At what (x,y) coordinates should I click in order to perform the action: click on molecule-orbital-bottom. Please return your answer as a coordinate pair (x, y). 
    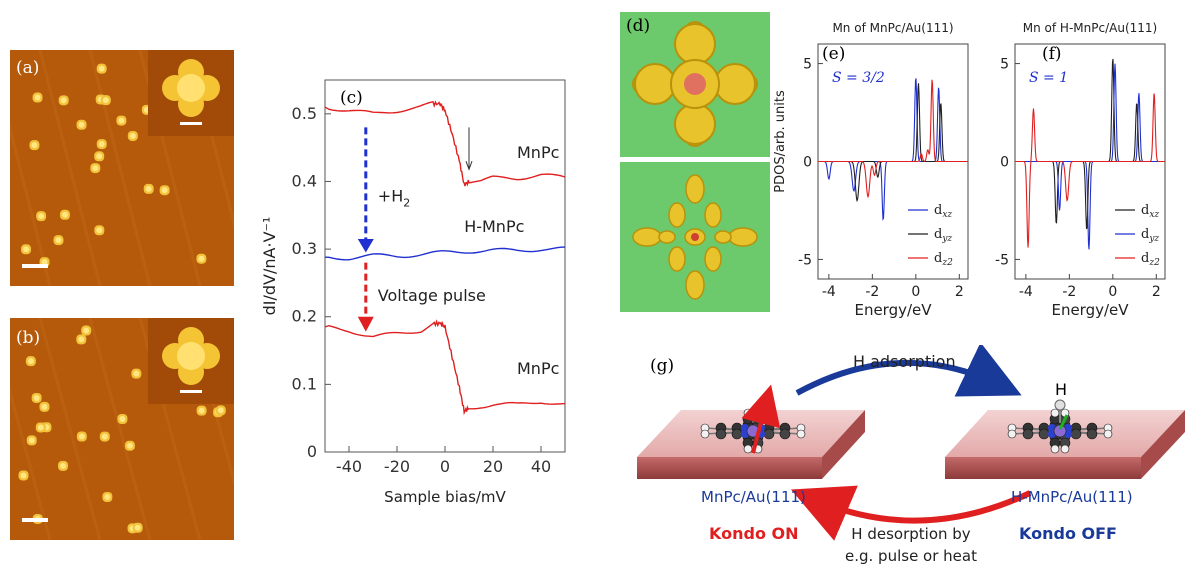
    Looking at the image, I should click on (695, 237).